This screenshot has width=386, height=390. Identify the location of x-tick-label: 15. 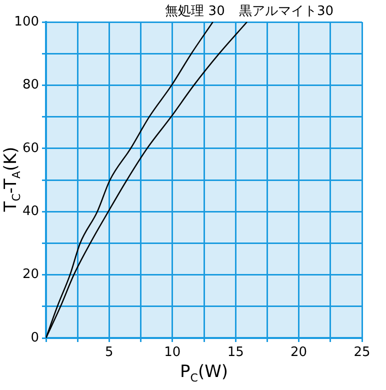
(235, 352).